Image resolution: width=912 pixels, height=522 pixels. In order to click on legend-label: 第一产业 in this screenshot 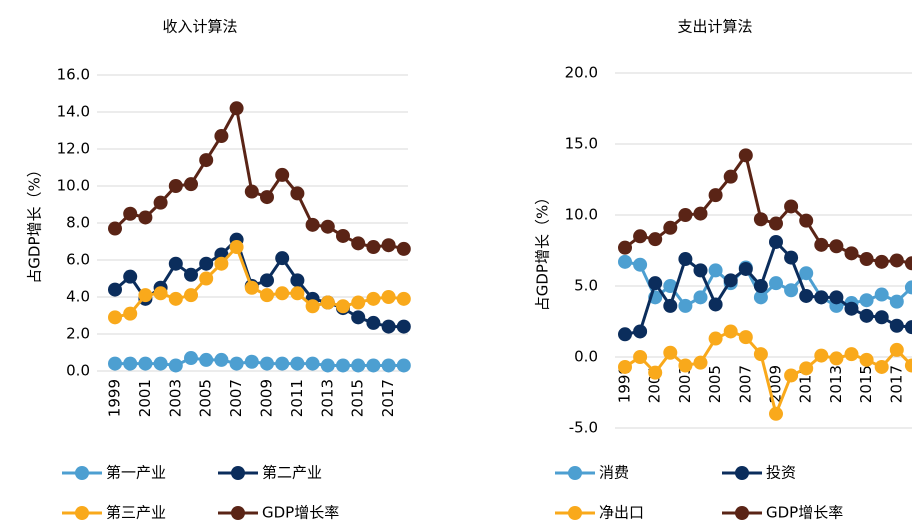, I will do `click(136, 473)`.